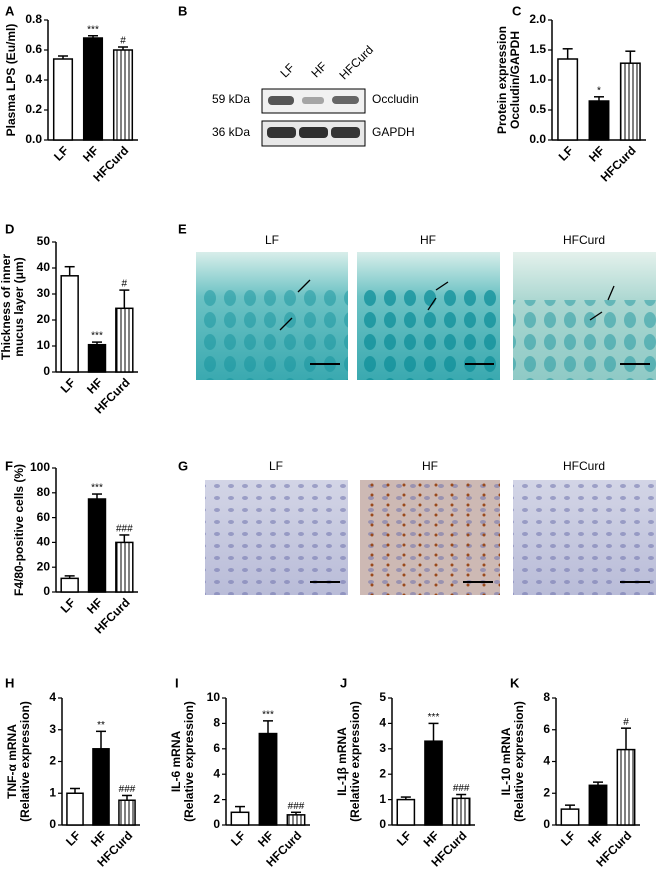 This screenshot has width=666, height=886. What do you see at coordinates (9, 228) in the screenshot?
I see `panel-letter: D` at bounding box center [9, 228].